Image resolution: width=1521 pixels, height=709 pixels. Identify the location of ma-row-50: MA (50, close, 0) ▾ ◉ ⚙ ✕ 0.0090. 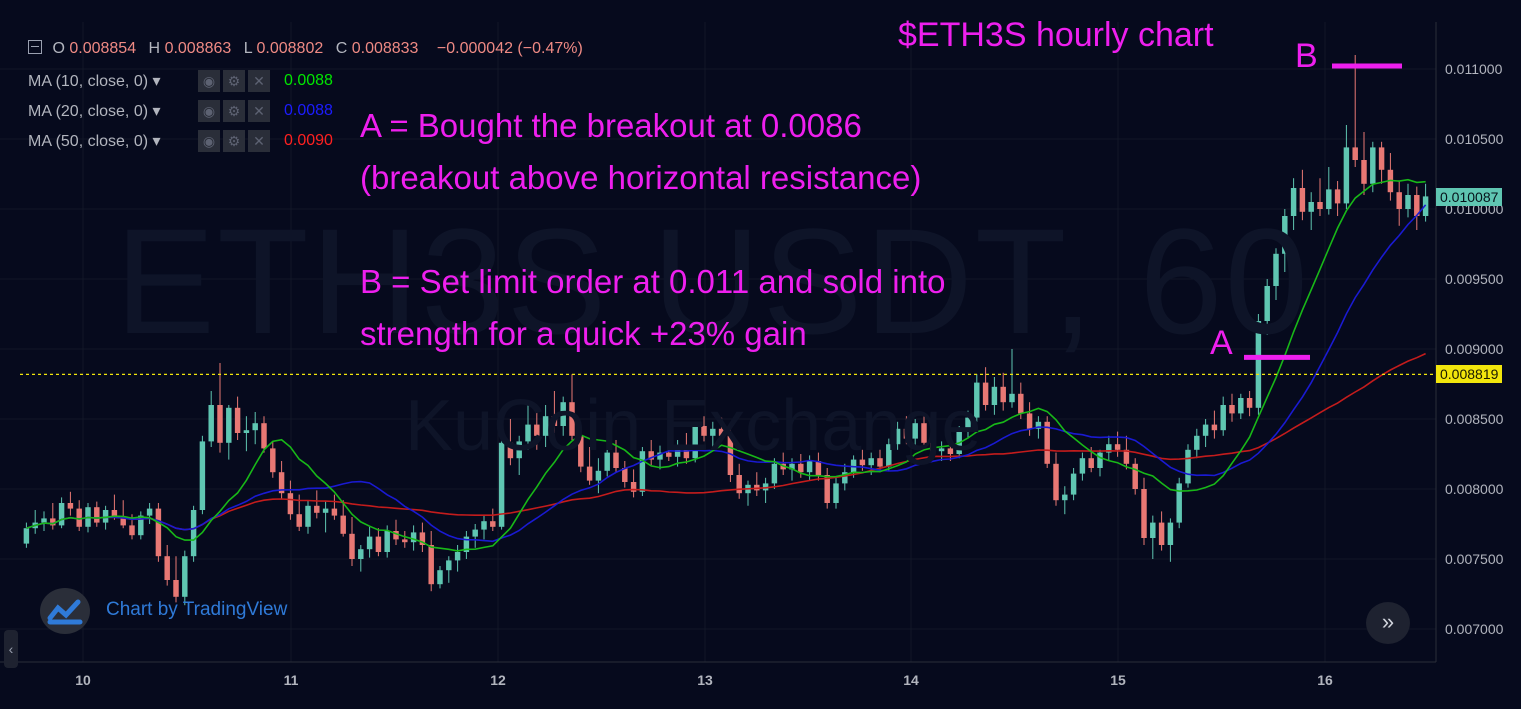
(180, 141).